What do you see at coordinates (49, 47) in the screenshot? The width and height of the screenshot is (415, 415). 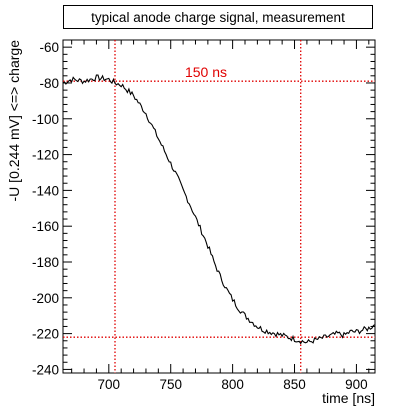 I see `y-tick-label: -60` at bounding box center [49, 47].